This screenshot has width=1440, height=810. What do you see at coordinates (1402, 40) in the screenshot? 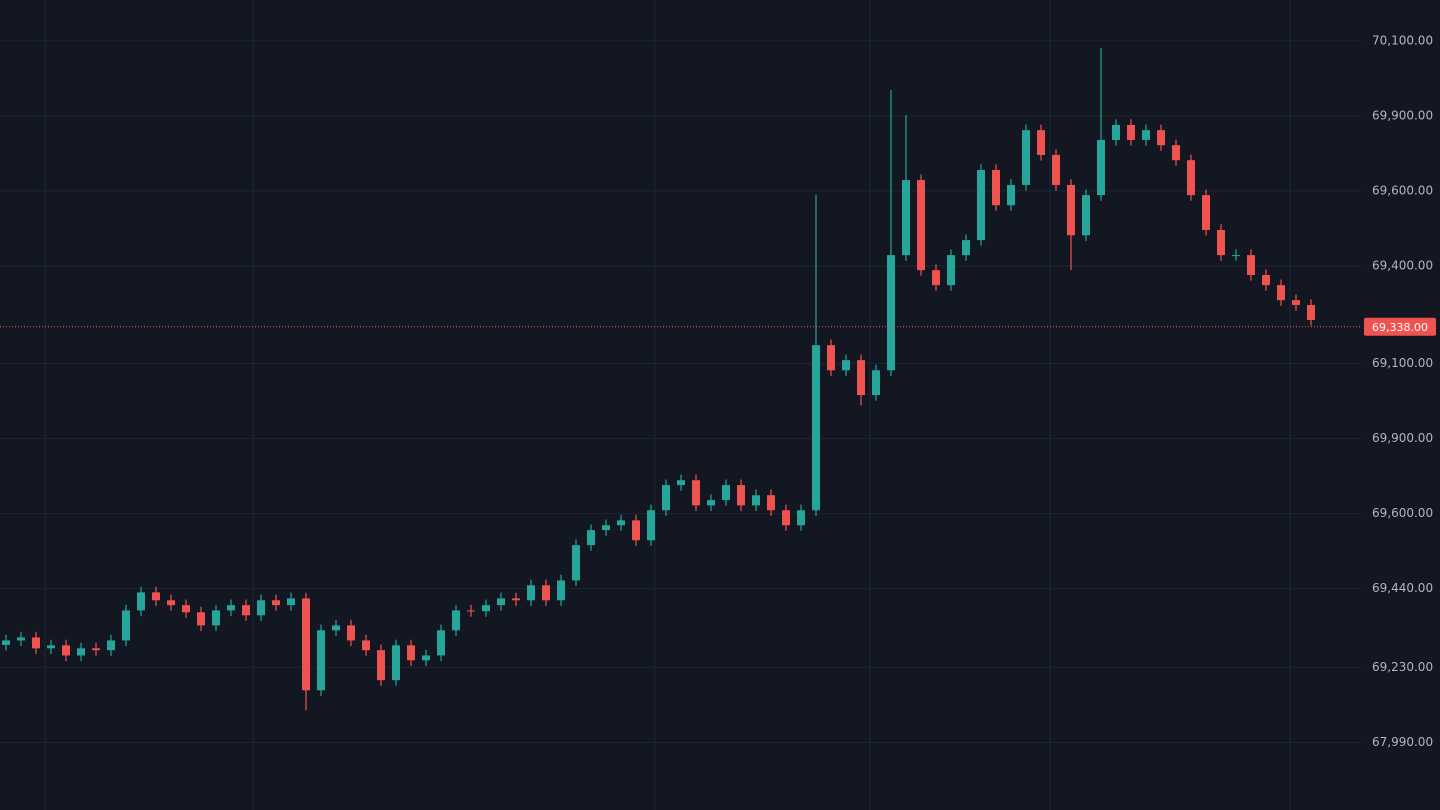
I see `y-tick-label: 70,100.00` at bounding box center [1402, 40].